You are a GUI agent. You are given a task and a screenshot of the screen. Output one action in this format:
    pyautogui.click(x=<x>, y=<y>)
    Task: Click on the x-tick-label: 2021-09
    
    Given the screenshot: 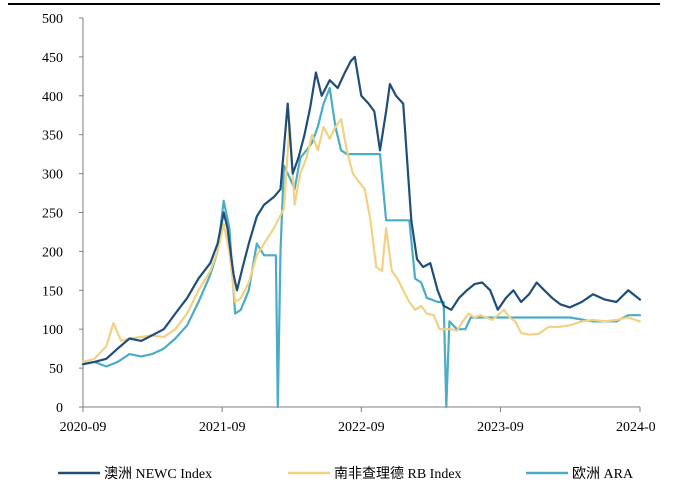 What is the action you would take?
    pyautogui.click(x=222, y=427)
    